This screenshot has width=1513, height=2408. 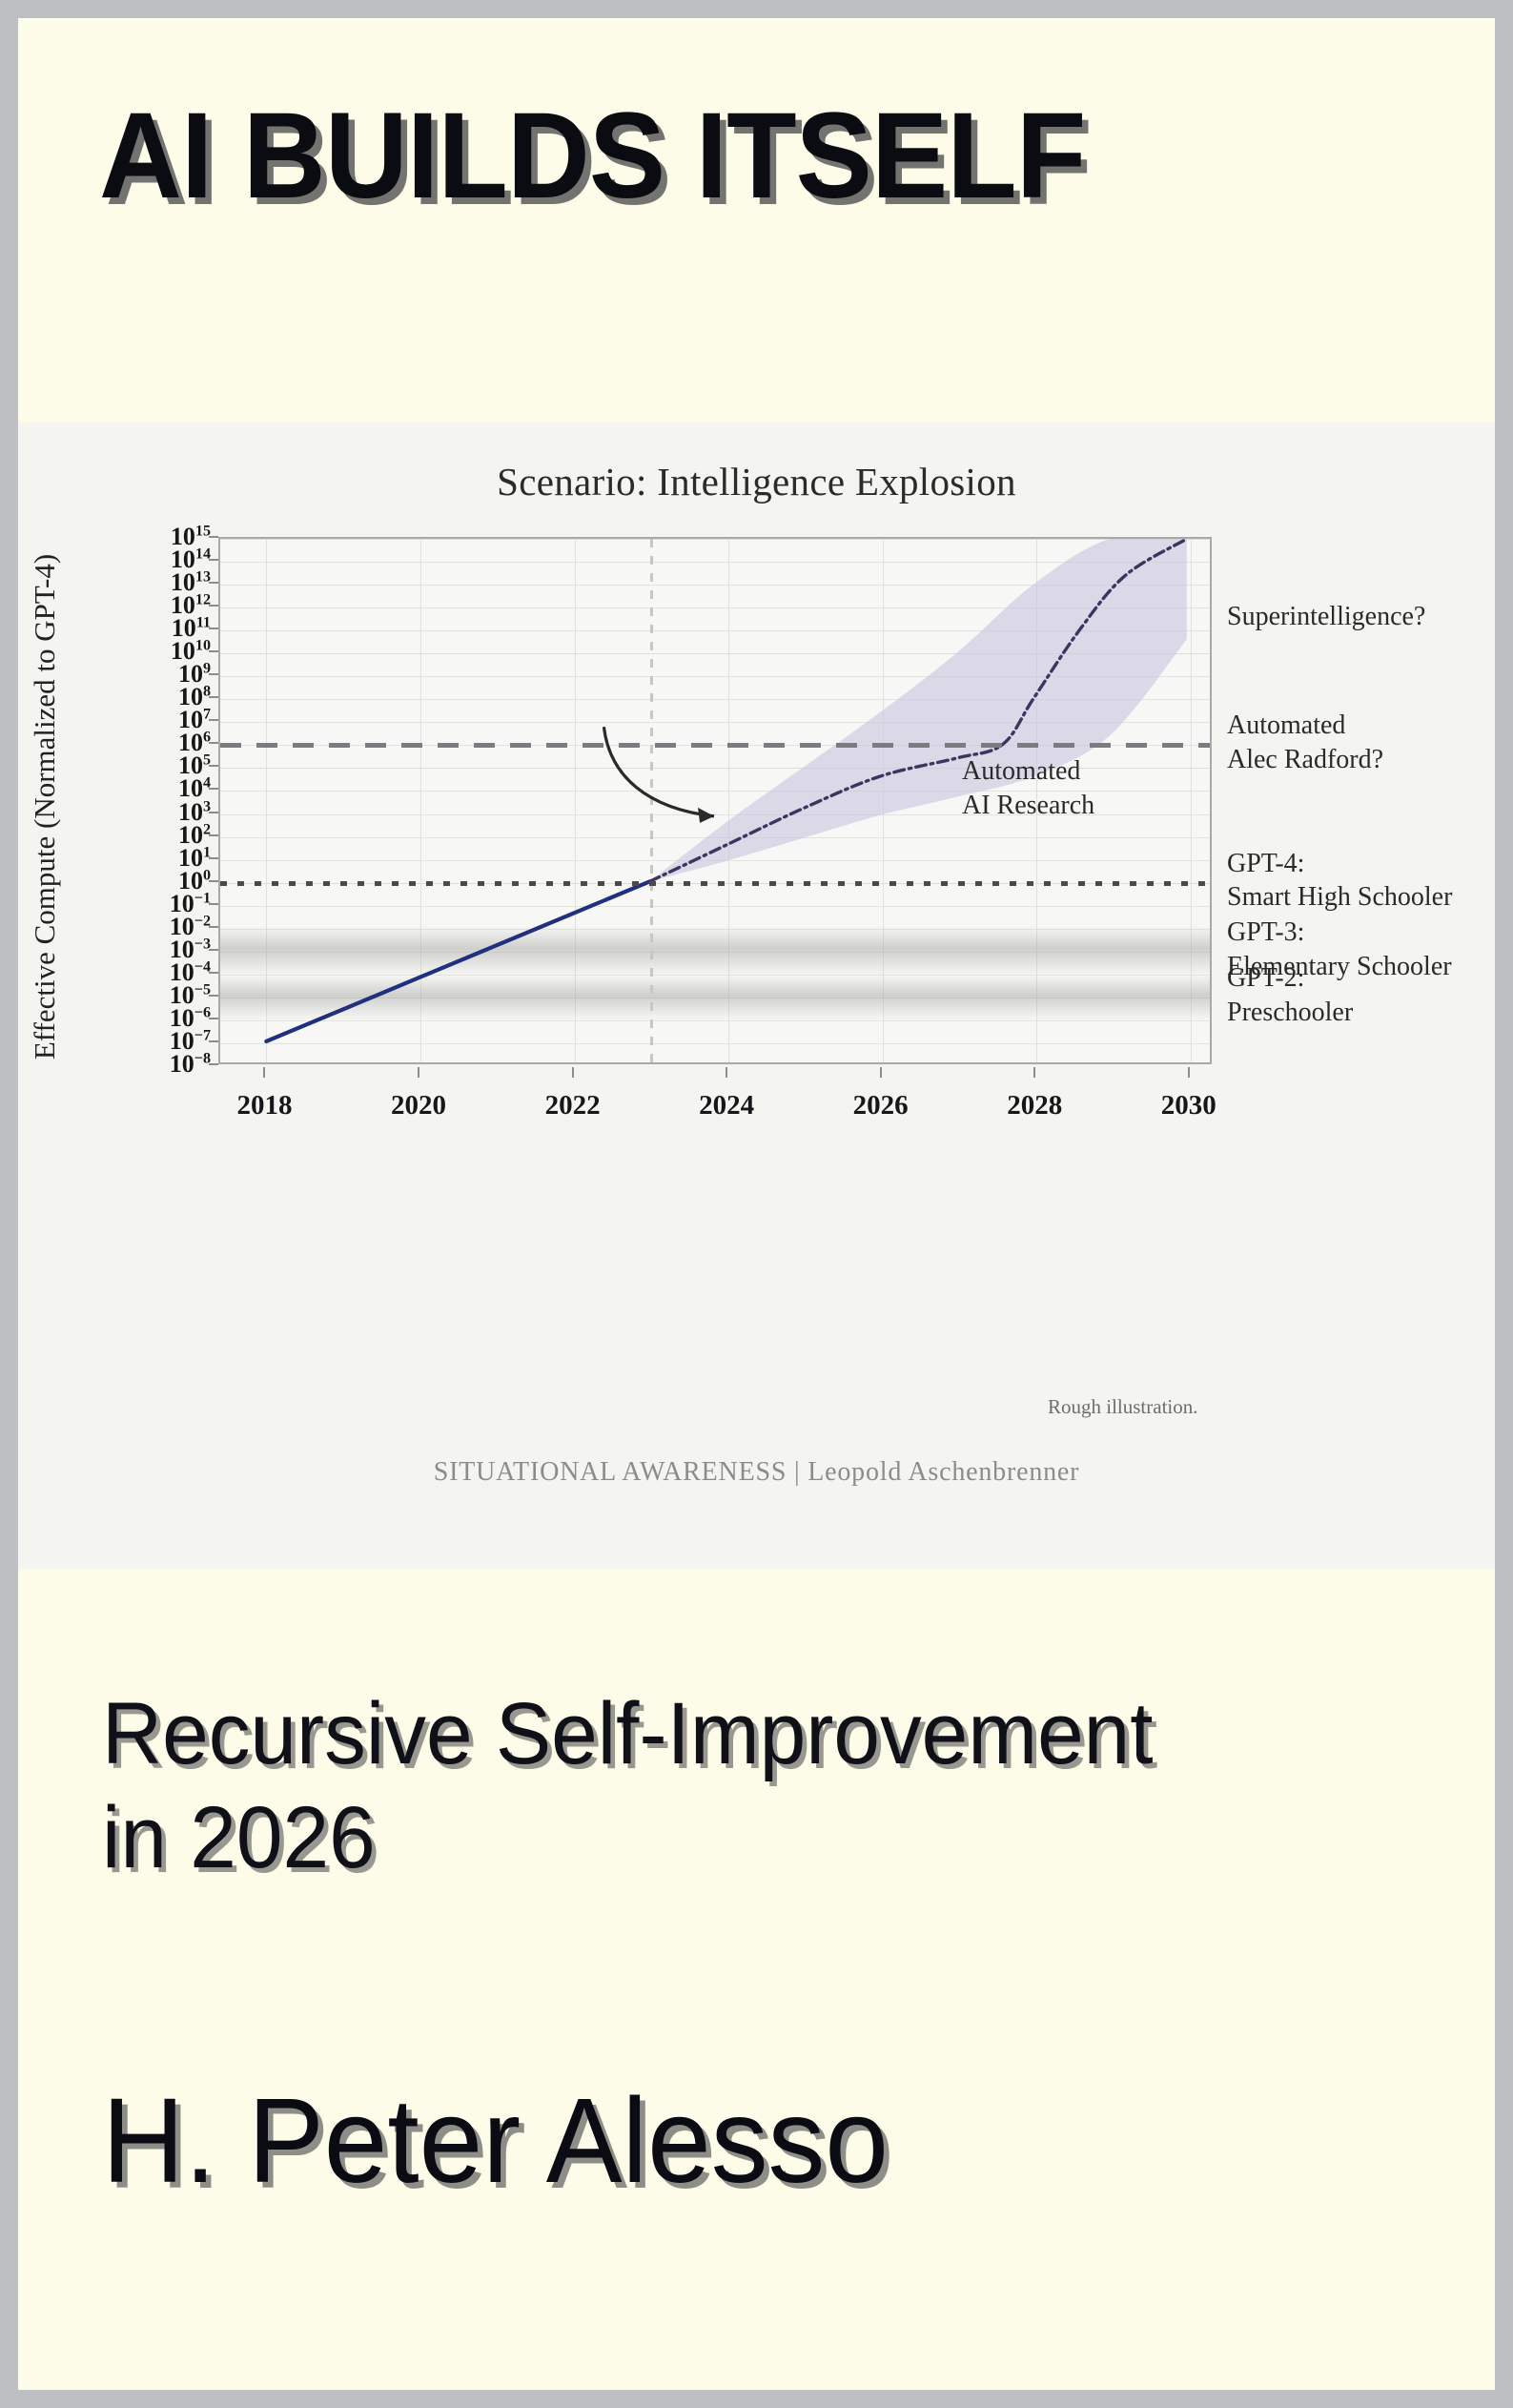 I want to click on x-axis-tick-marks, so click(x=715, y=1073).